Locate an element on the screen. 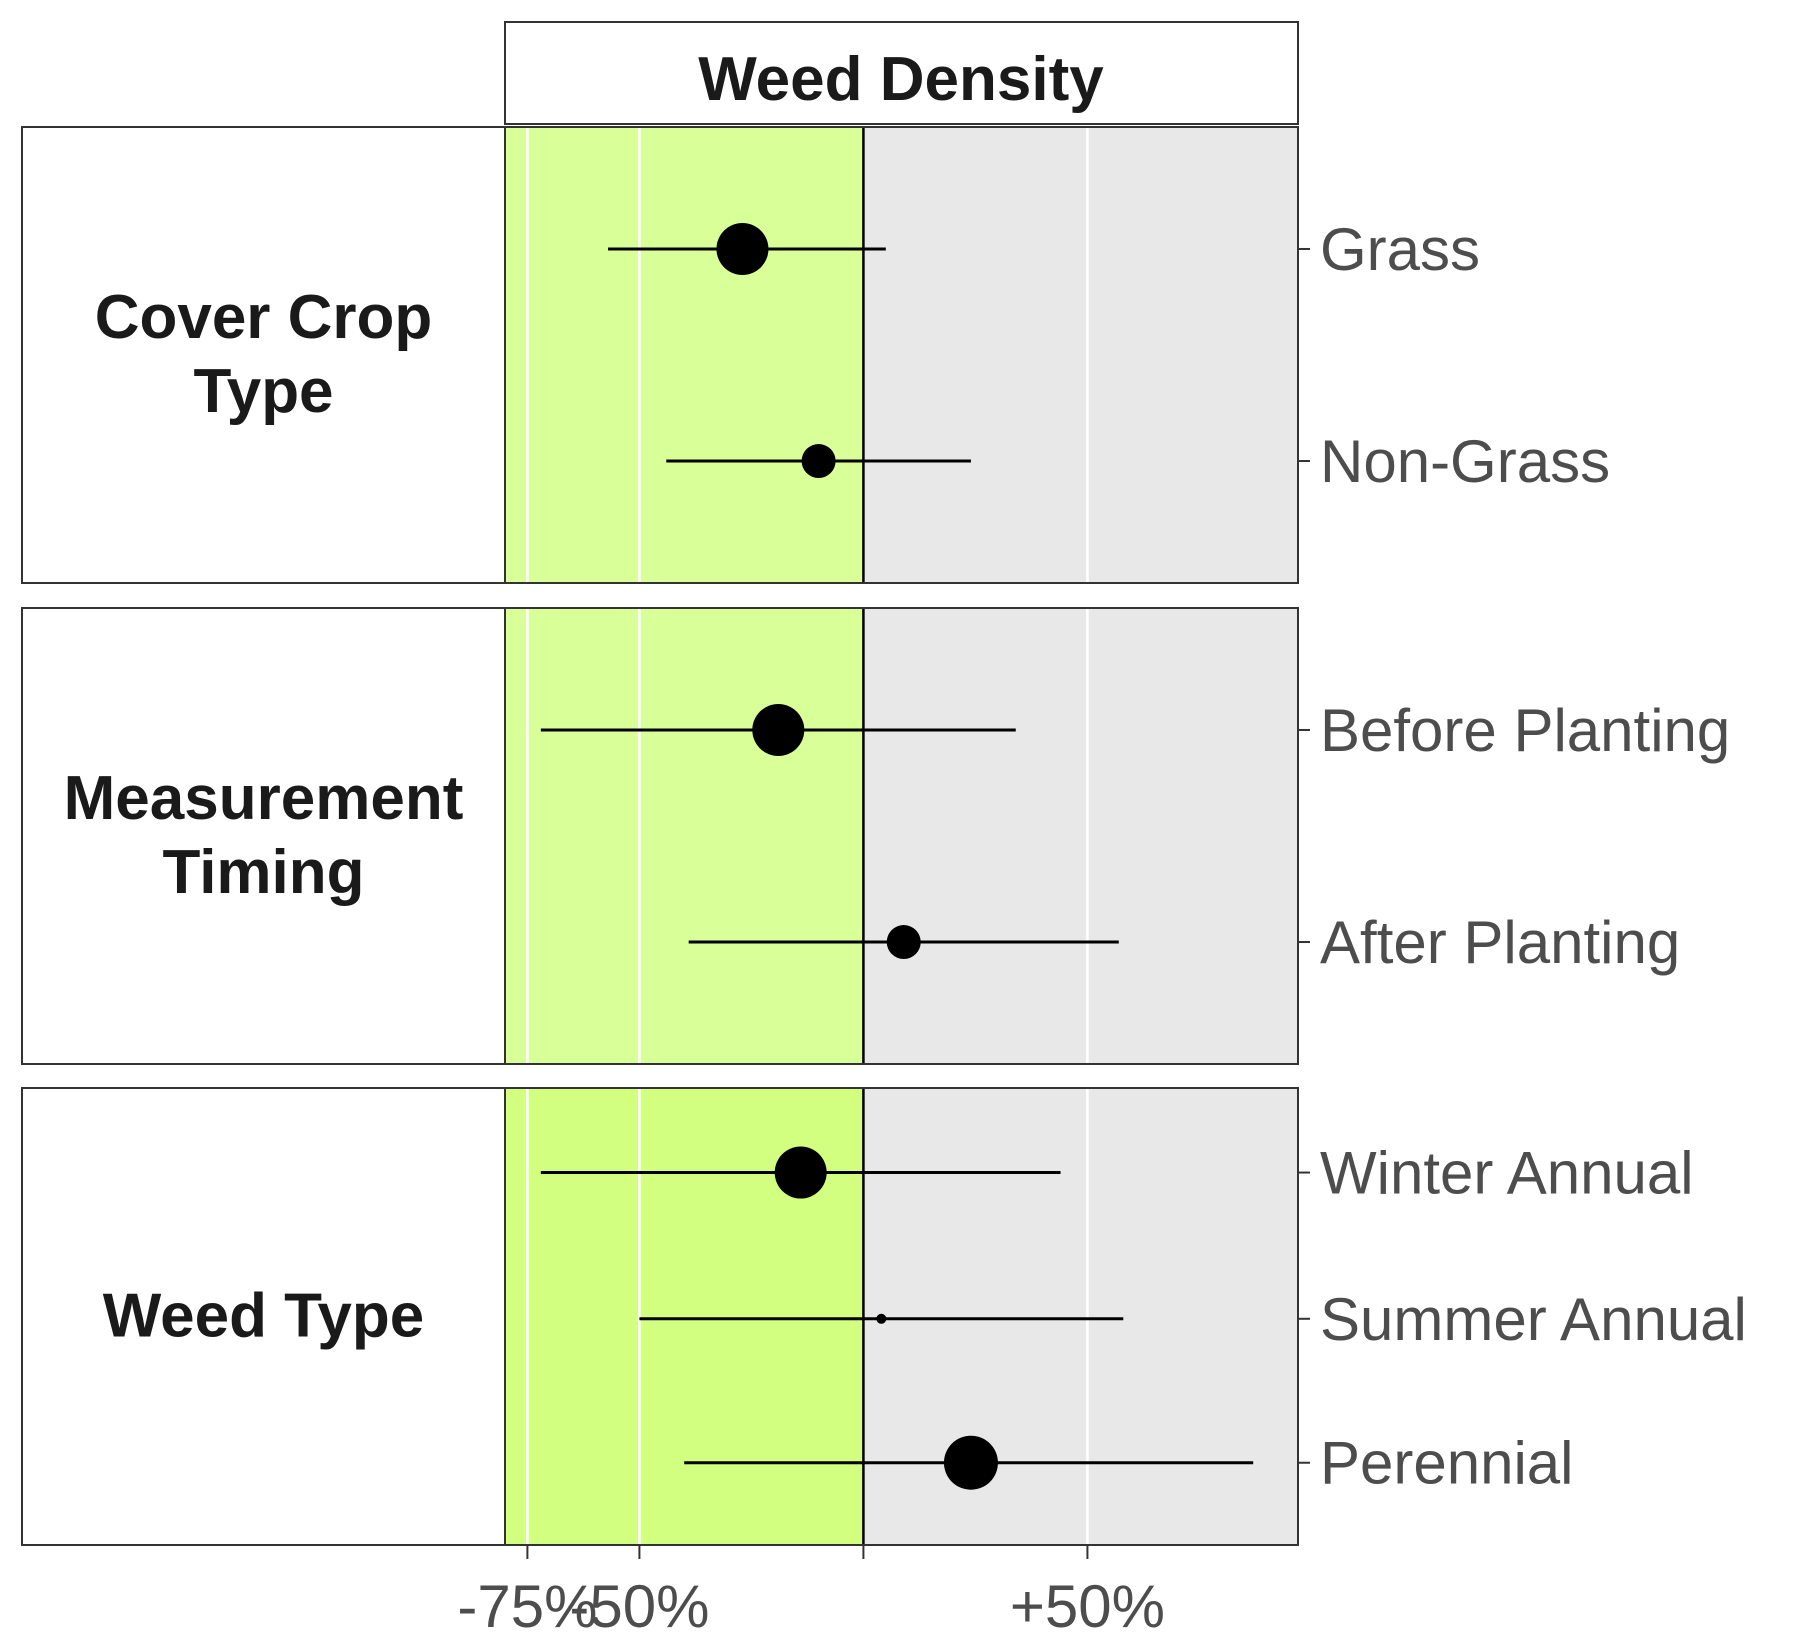 The image size is (1800, 1643). x-tick-label: -75% is located at coordinates (527, 1606).